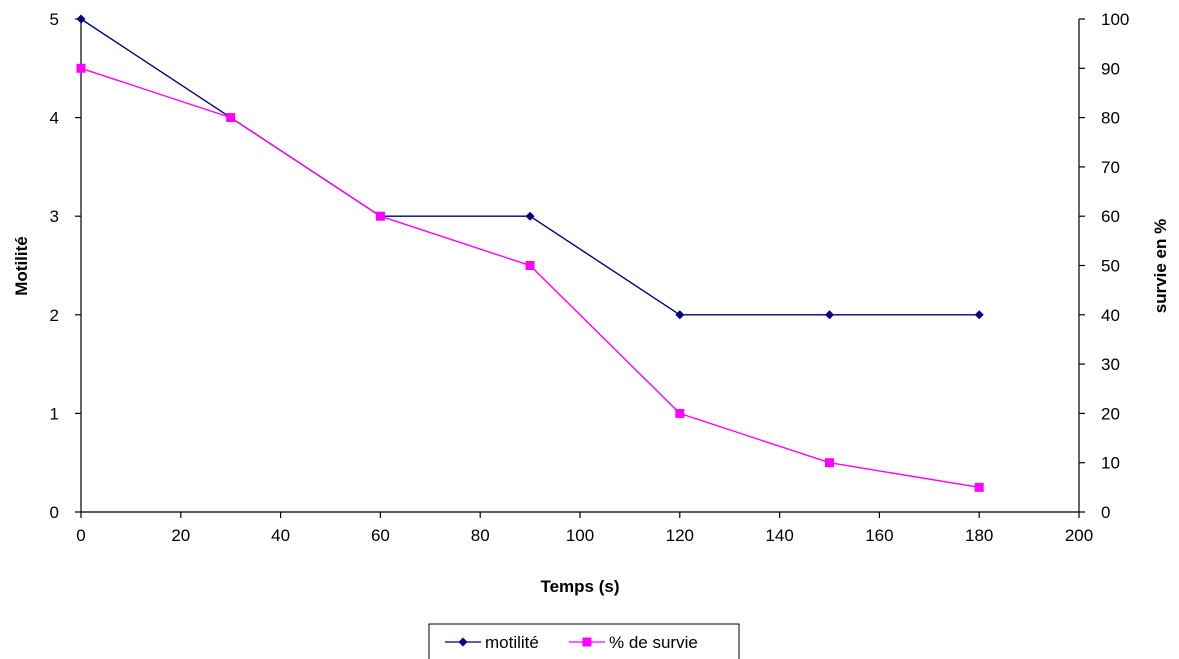 The width and height of the screenshot is (1179, 659). I want to click on right-y-axis-title: survie en %, so click(1160, 266).